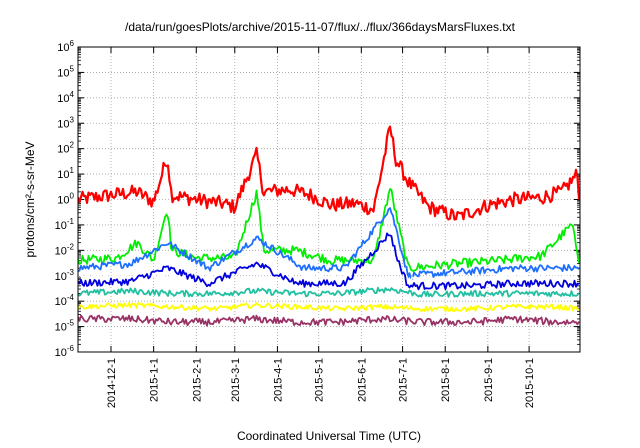 This screenshot has width=640, height=448. What do you see at coordinates (65, 122) in the screenshot?
I see `y-tick-label: 10³` at bounding box center [65, 122].